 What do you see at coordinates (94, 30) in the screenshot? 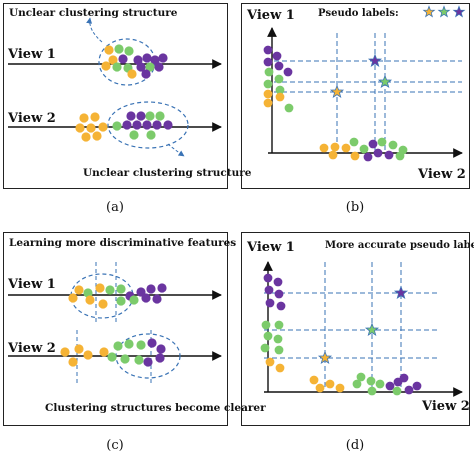
I see `panel-a-pointer-arrow-top` at bounding box center [94, 30].